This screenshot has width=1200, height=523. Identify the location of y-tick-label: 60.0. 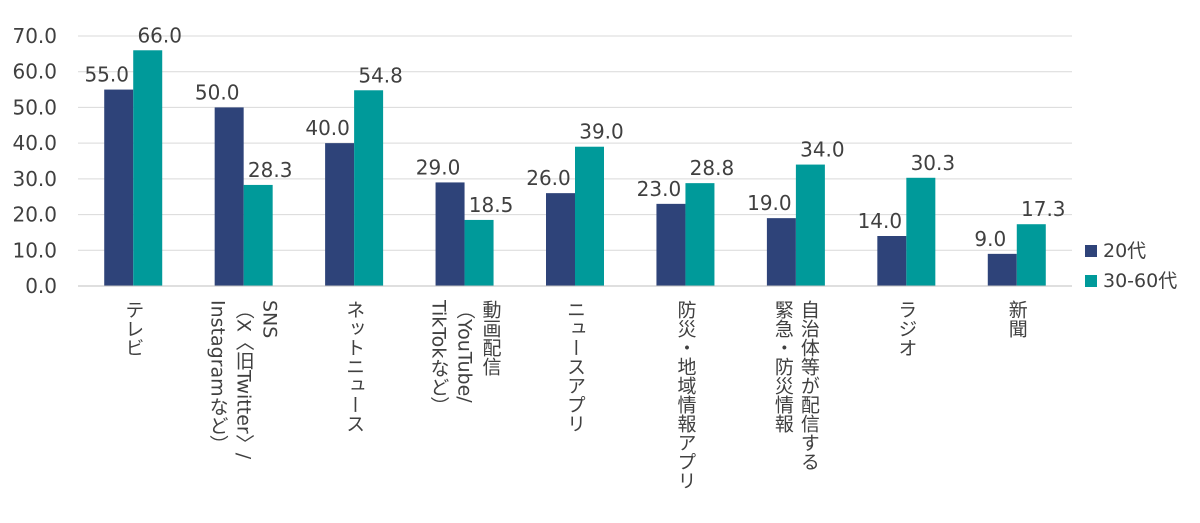
(34, 72).